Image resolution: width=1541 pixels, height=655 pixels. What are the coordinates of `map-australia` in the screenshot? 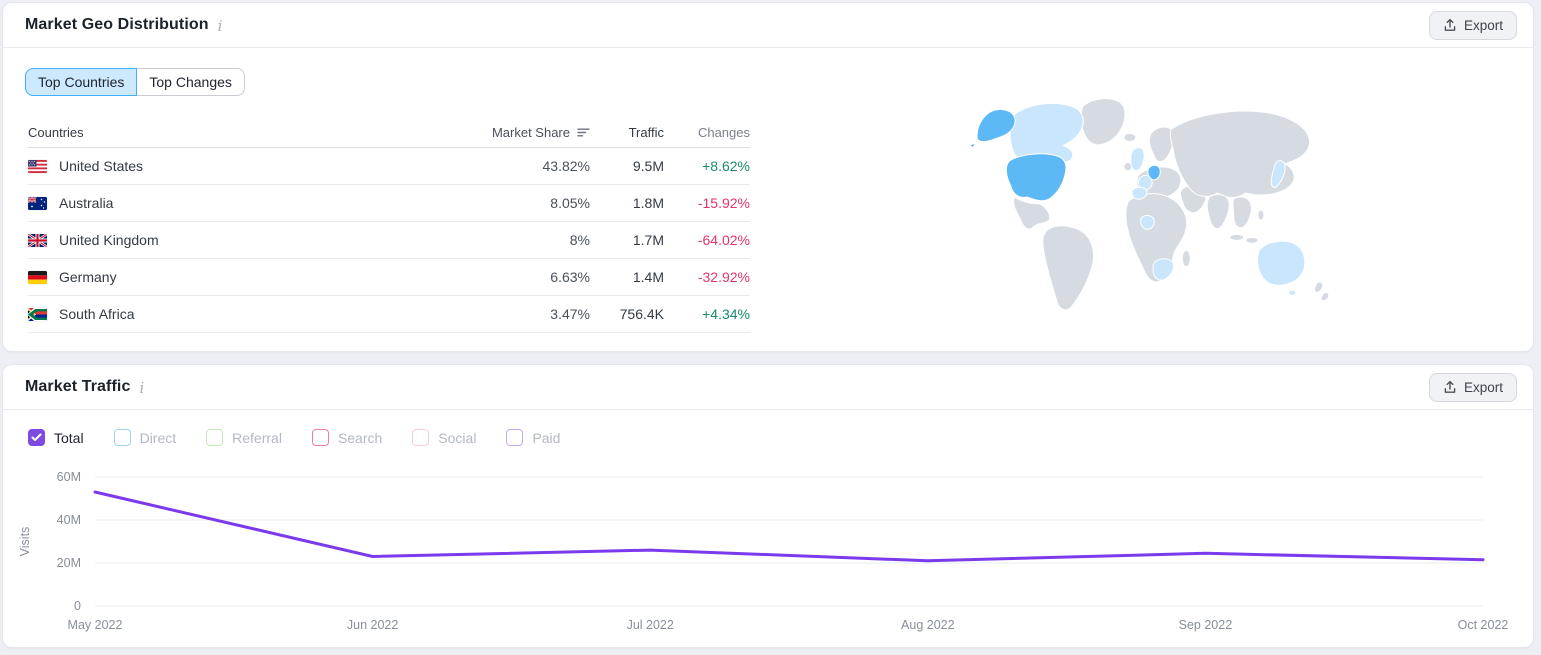 It's located at (1281, 263).